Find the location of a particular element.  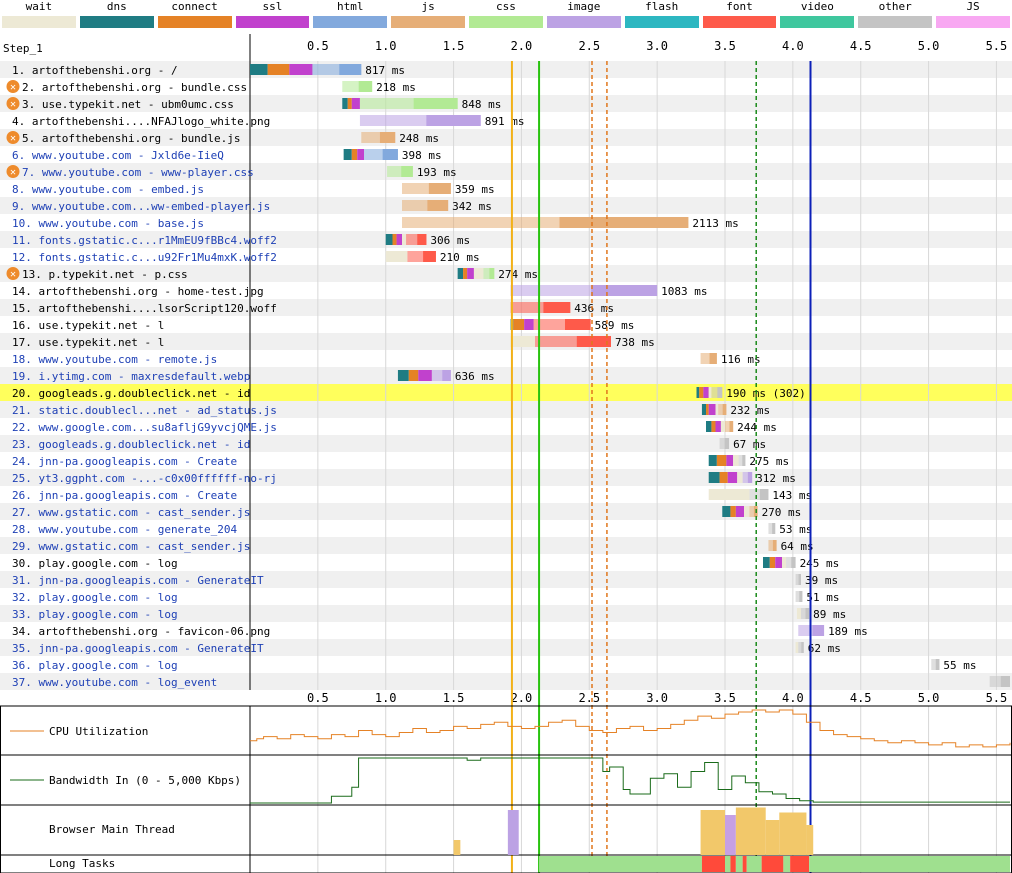

request-label: 8. www.youtube.com - embed.js is located at coordinates (108, 189).